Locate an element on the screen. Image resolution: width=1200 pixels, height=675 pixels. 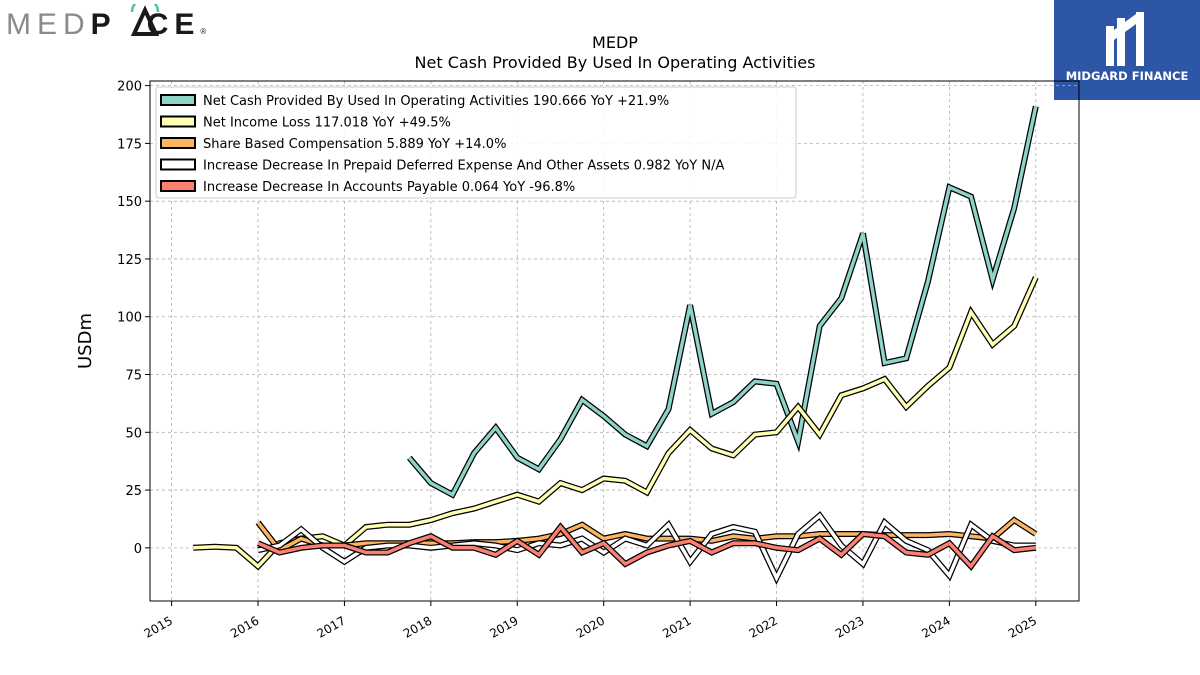
series-increase-decrease-in-accounts-payable is located at coordinates (646, 547).